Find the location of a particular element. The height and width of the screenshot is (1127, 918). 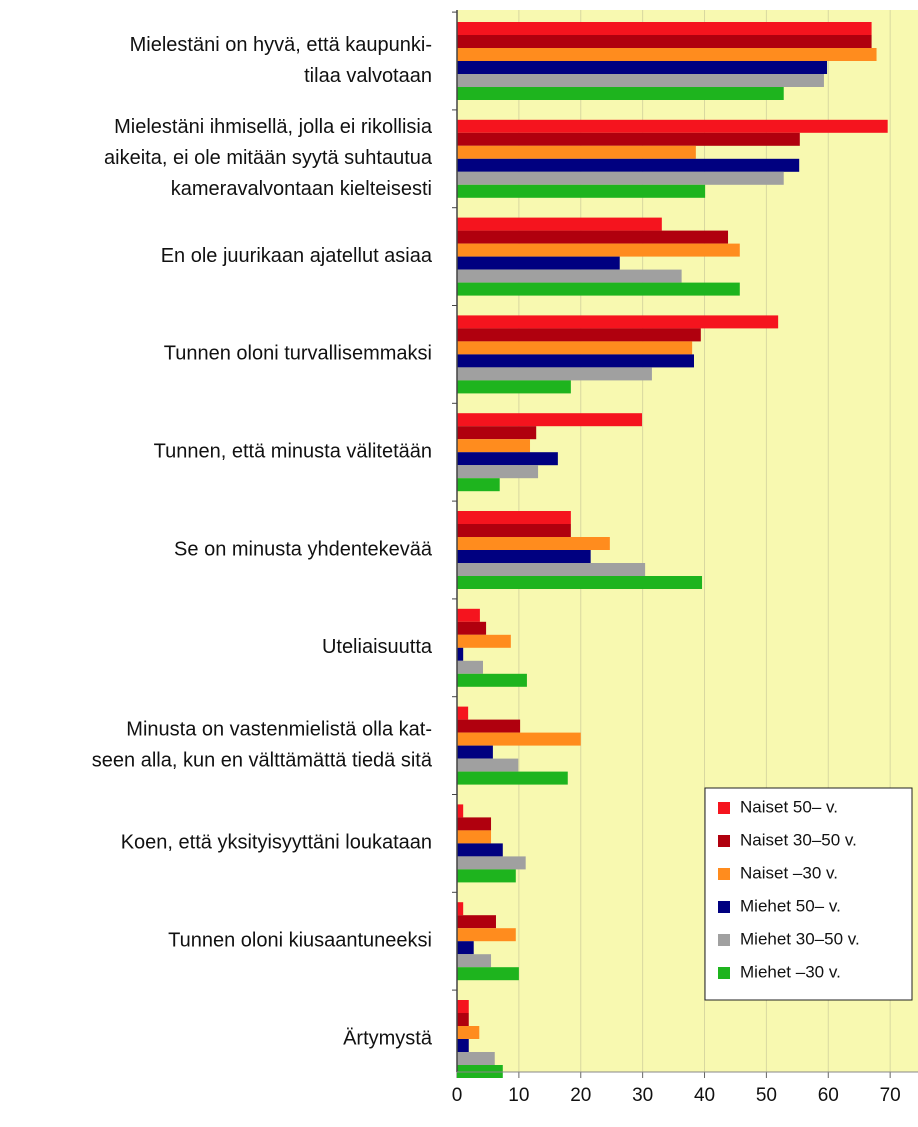

category-label: Ärtymystä is located at coordinates (388, 1038).